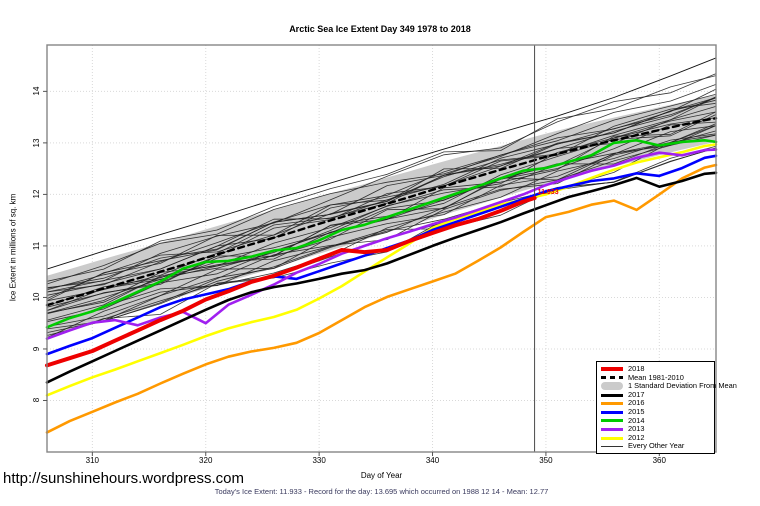 The image size is (760, 506). Describe the element at coordinates (656, 369) in the screenshot. I see `legend-item-2018: 2018` at that location.